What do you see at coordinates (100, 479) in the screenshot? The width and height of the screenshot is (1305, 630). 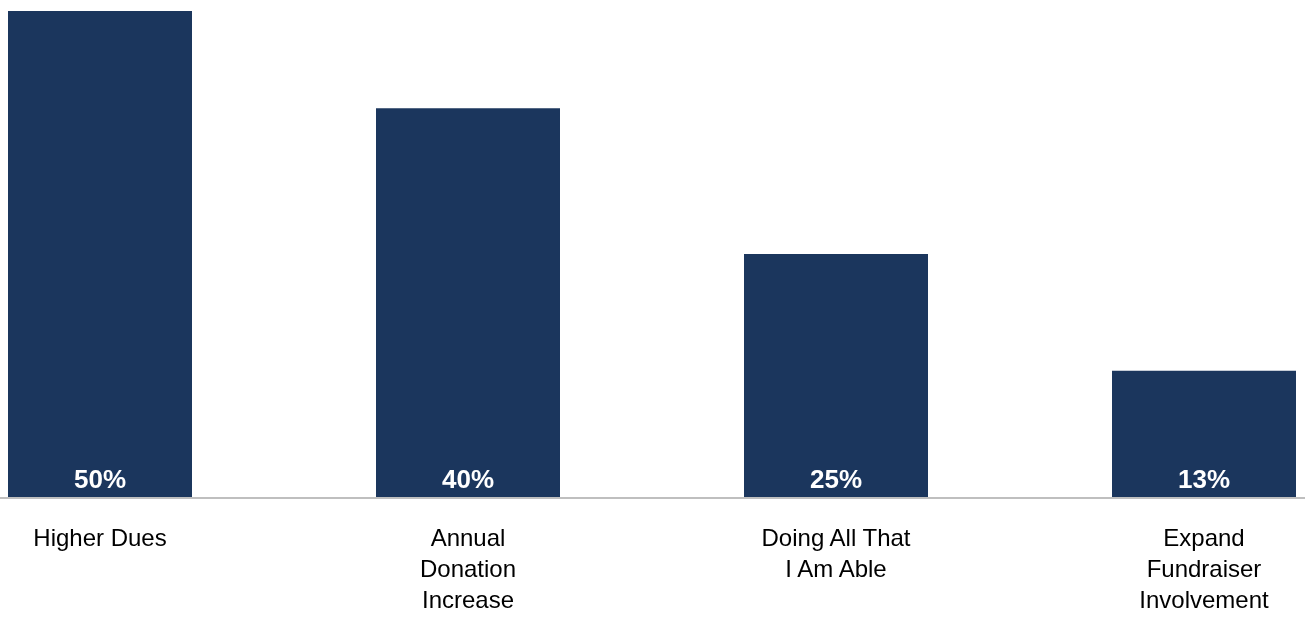 I see `data-label: 50%` at bounding box center [100, 479].